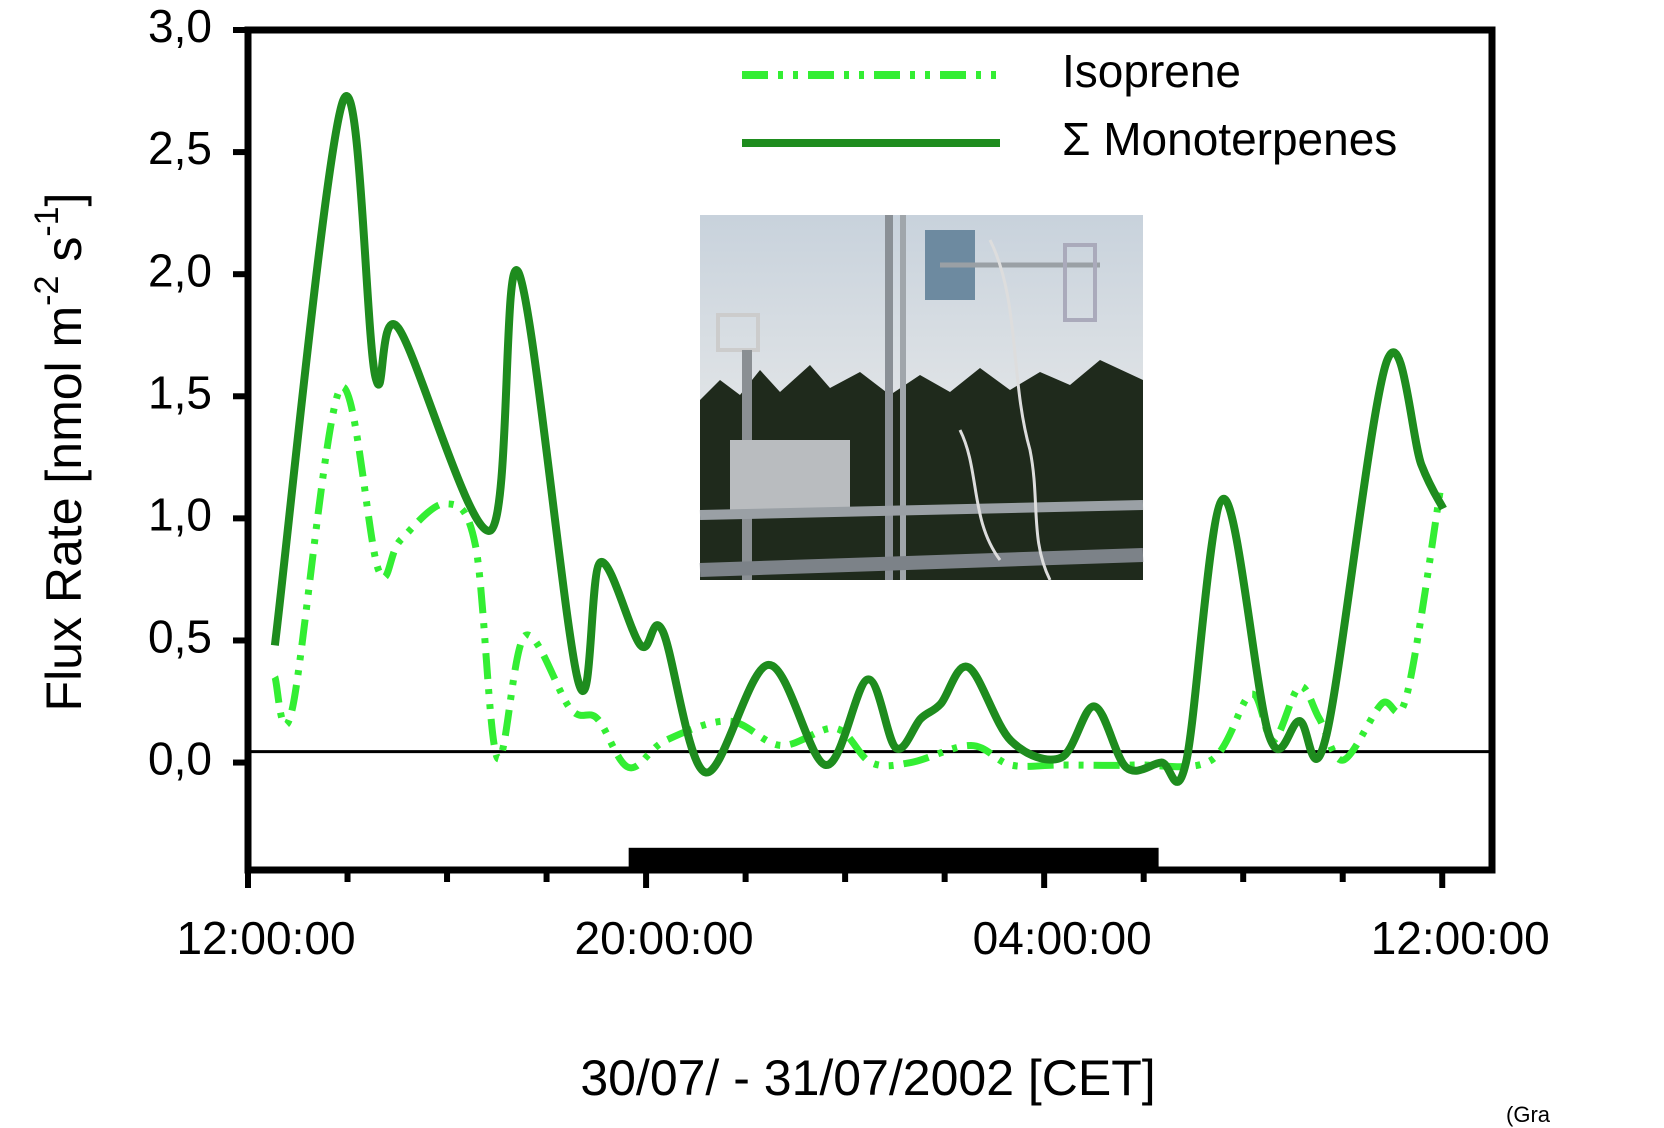 This screenshot has width=1664, height=1128. What do you see at coordinates (64, 509) in the screenshot?
I see `y-axis-label-part: Flux Rate [nmol m` at bounding box center [64, 509].